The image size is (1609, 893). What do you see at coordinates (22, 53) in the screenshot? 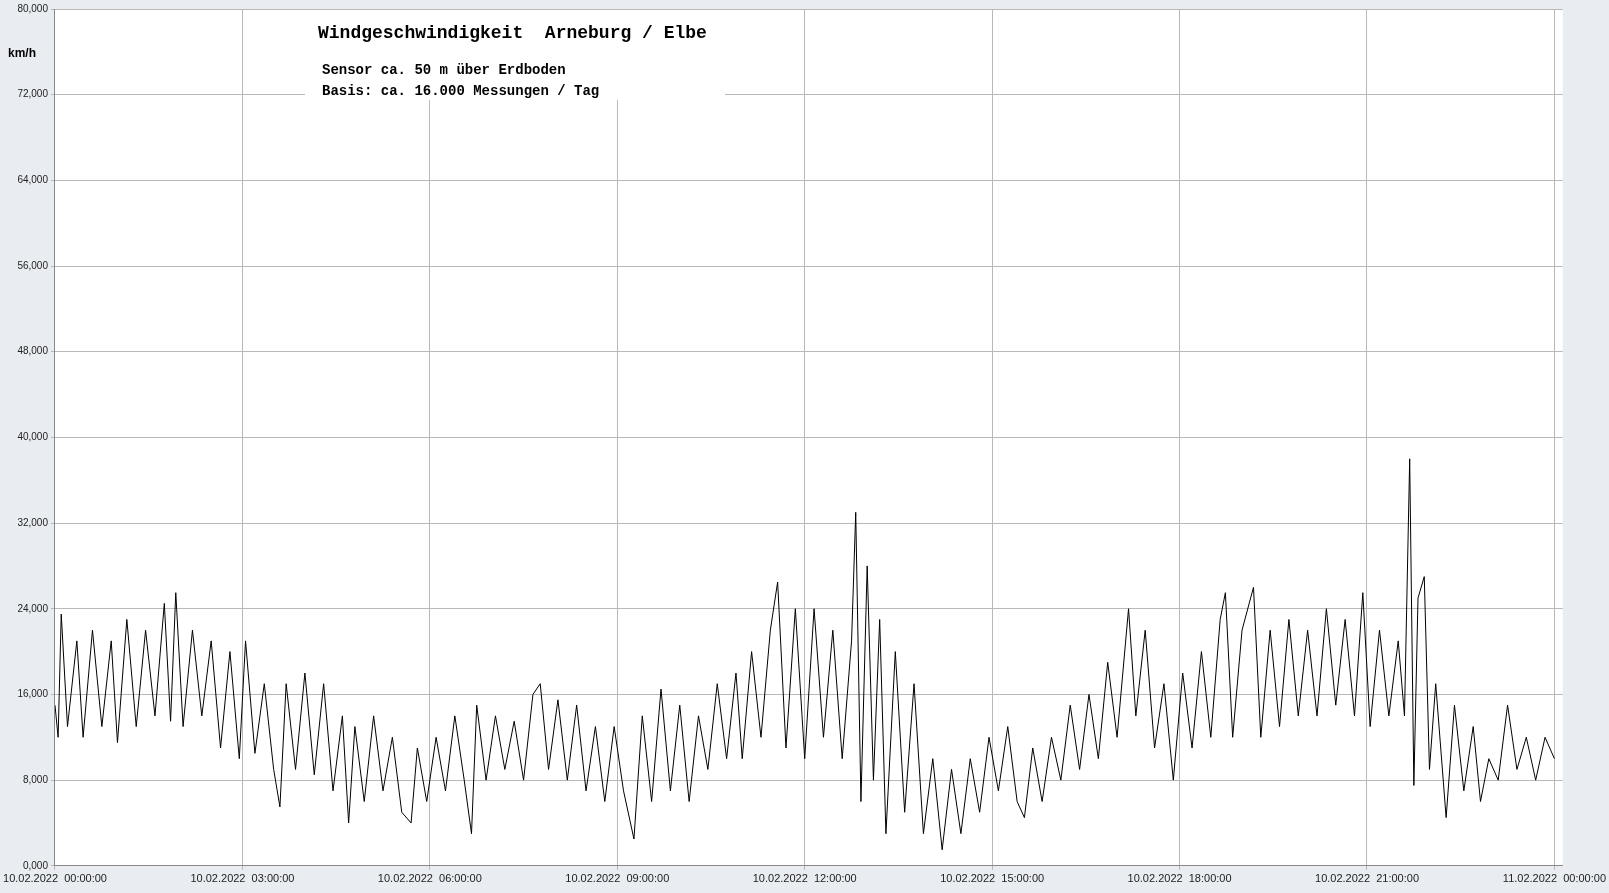
I see `y-axis-title: km/h` at bounding box center [22, 53].